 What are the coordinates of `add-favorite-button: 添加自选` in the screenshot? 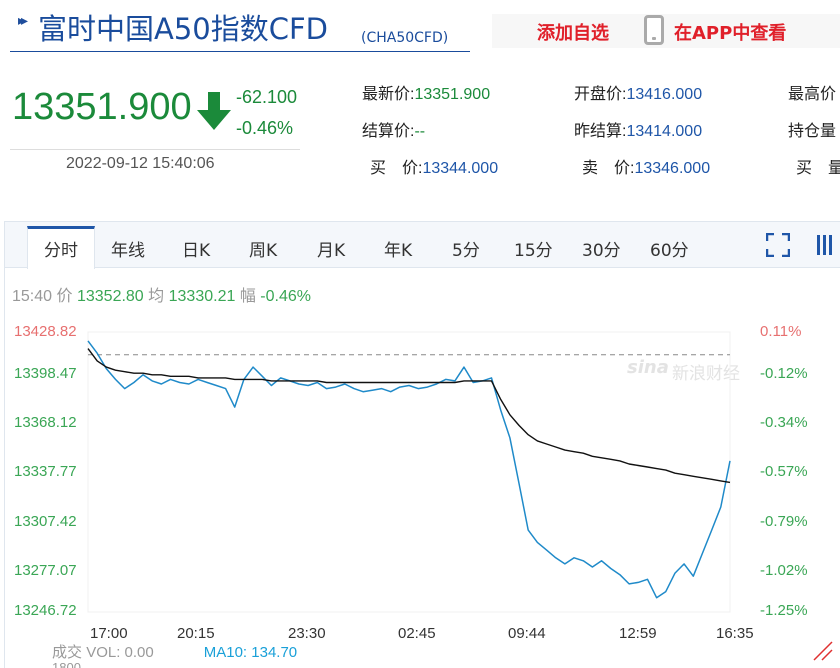 It's located at (573, 33).